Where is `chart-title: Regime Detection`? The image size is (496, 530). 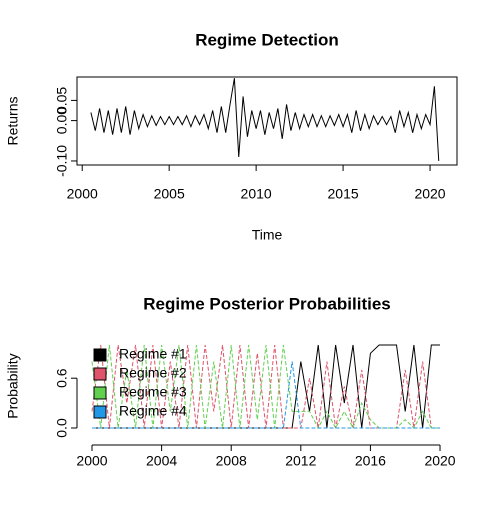
chart-title: Regime Detection is located at coordinates (267, 39).